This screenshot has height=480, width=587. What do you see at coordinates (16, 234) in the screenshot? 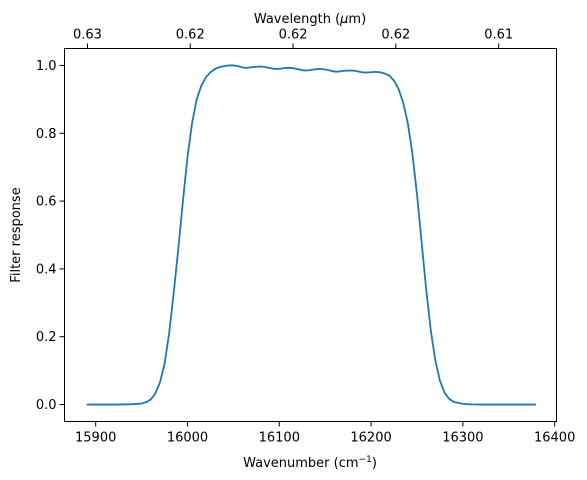
I see `y-axis-title: Filter response` at bounding box center [16, 234].